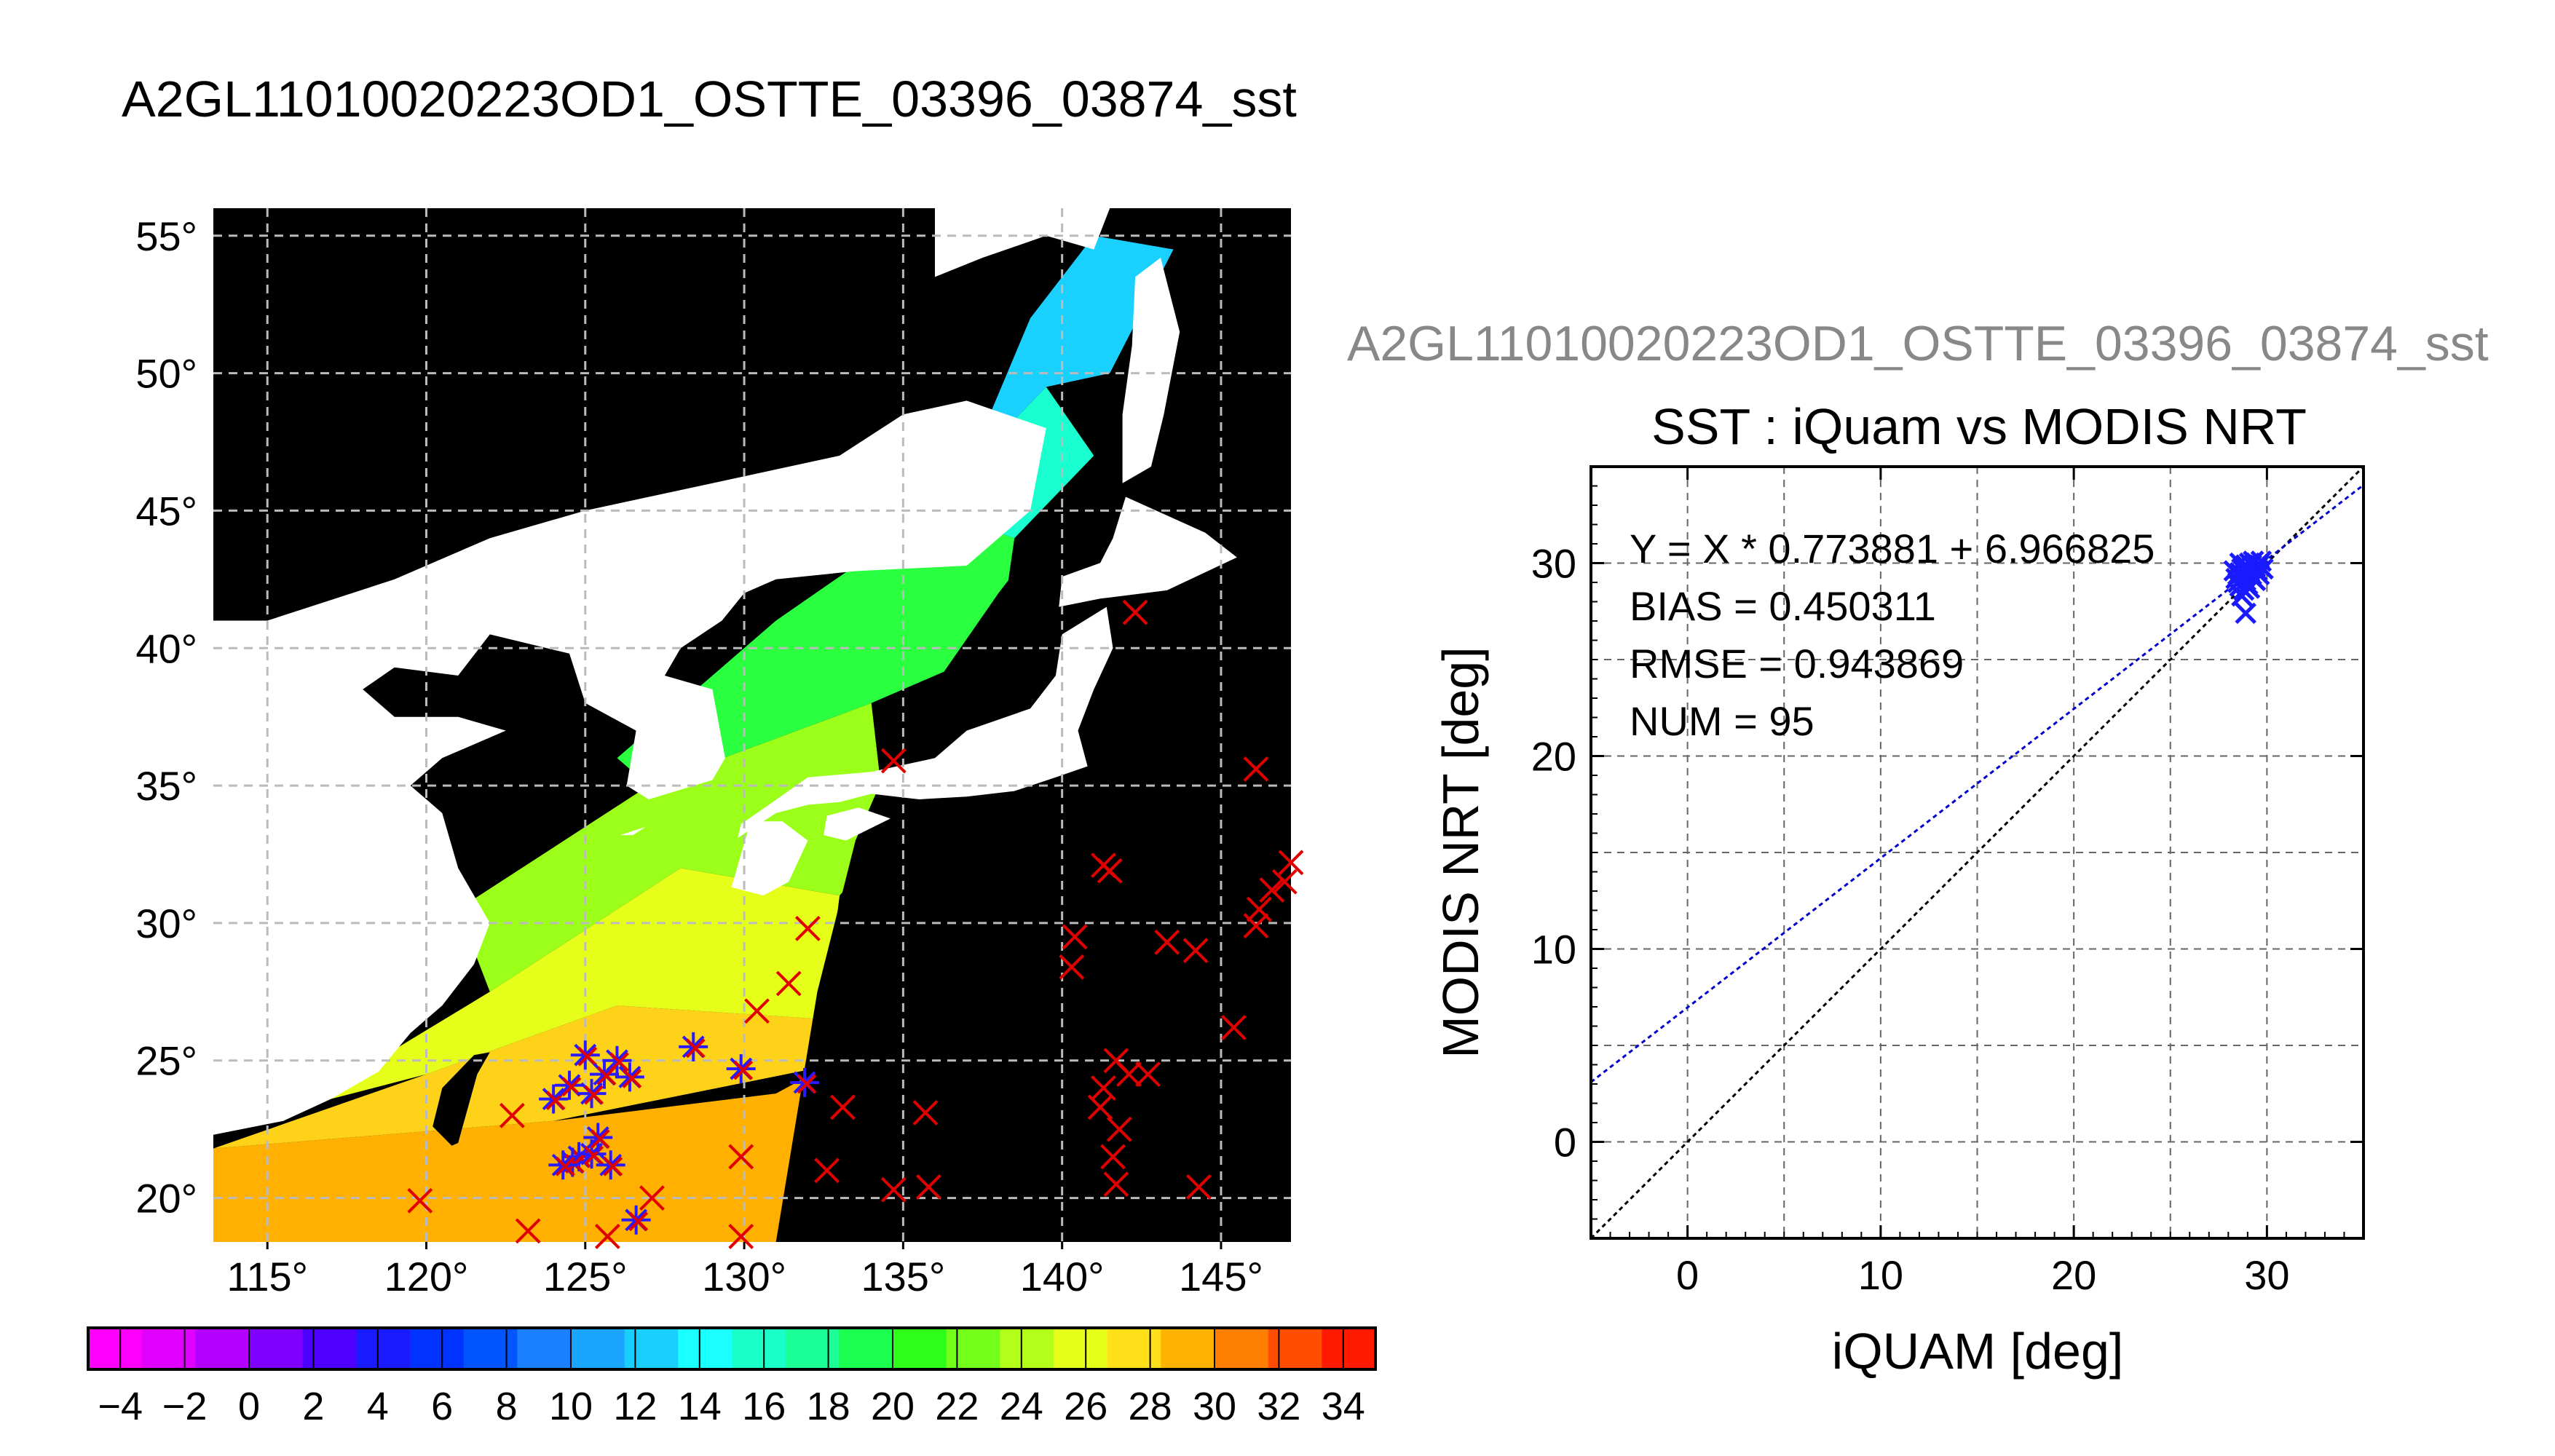  What do you see at coordinates (267, 1276) in the screenshot?
I see `map-x-tick-label: 115°` at bounding box center [267, 1276].